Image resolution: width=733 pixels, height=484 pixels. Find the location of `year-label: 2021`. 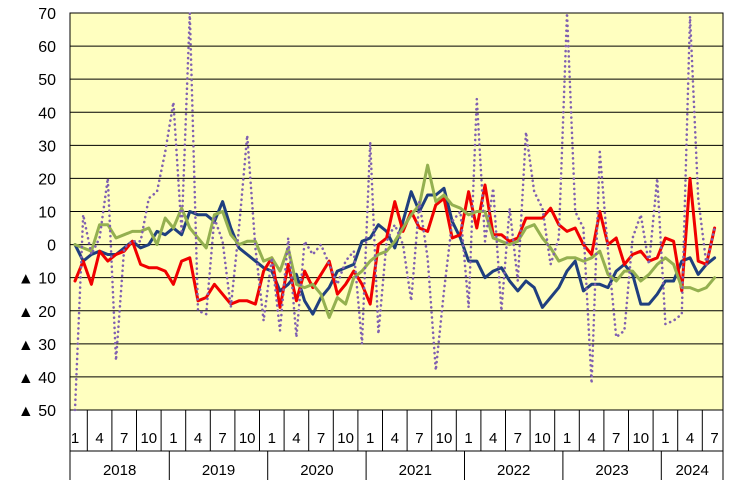

year-label: 2021 is located at coordinates (415, 470).